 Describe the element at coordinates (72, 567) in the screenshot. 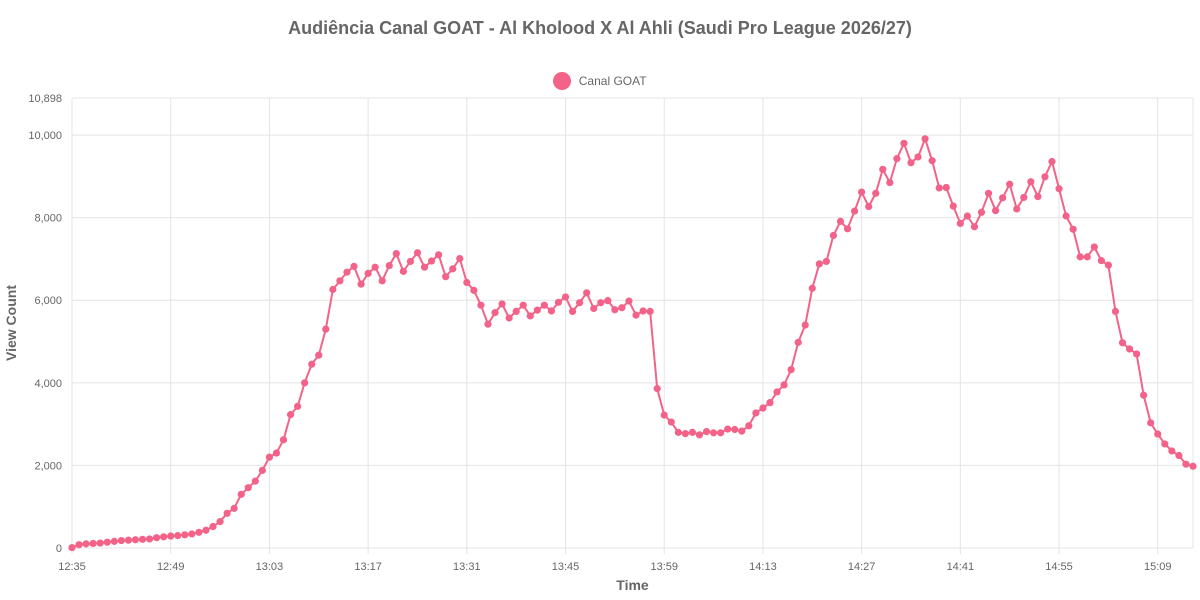

I see `x-tick-label: 12:35` at that location.